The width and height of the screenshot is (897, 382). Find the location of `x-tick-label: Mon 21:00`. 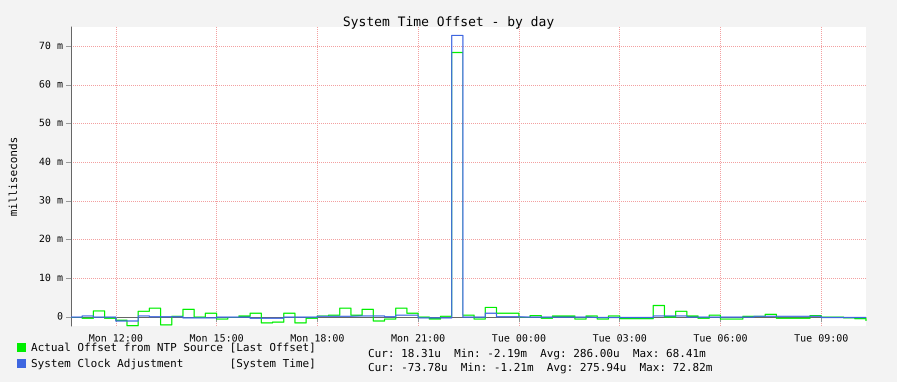

x-tick-label: Mon 21:00 is located at coordinates (418, 339).